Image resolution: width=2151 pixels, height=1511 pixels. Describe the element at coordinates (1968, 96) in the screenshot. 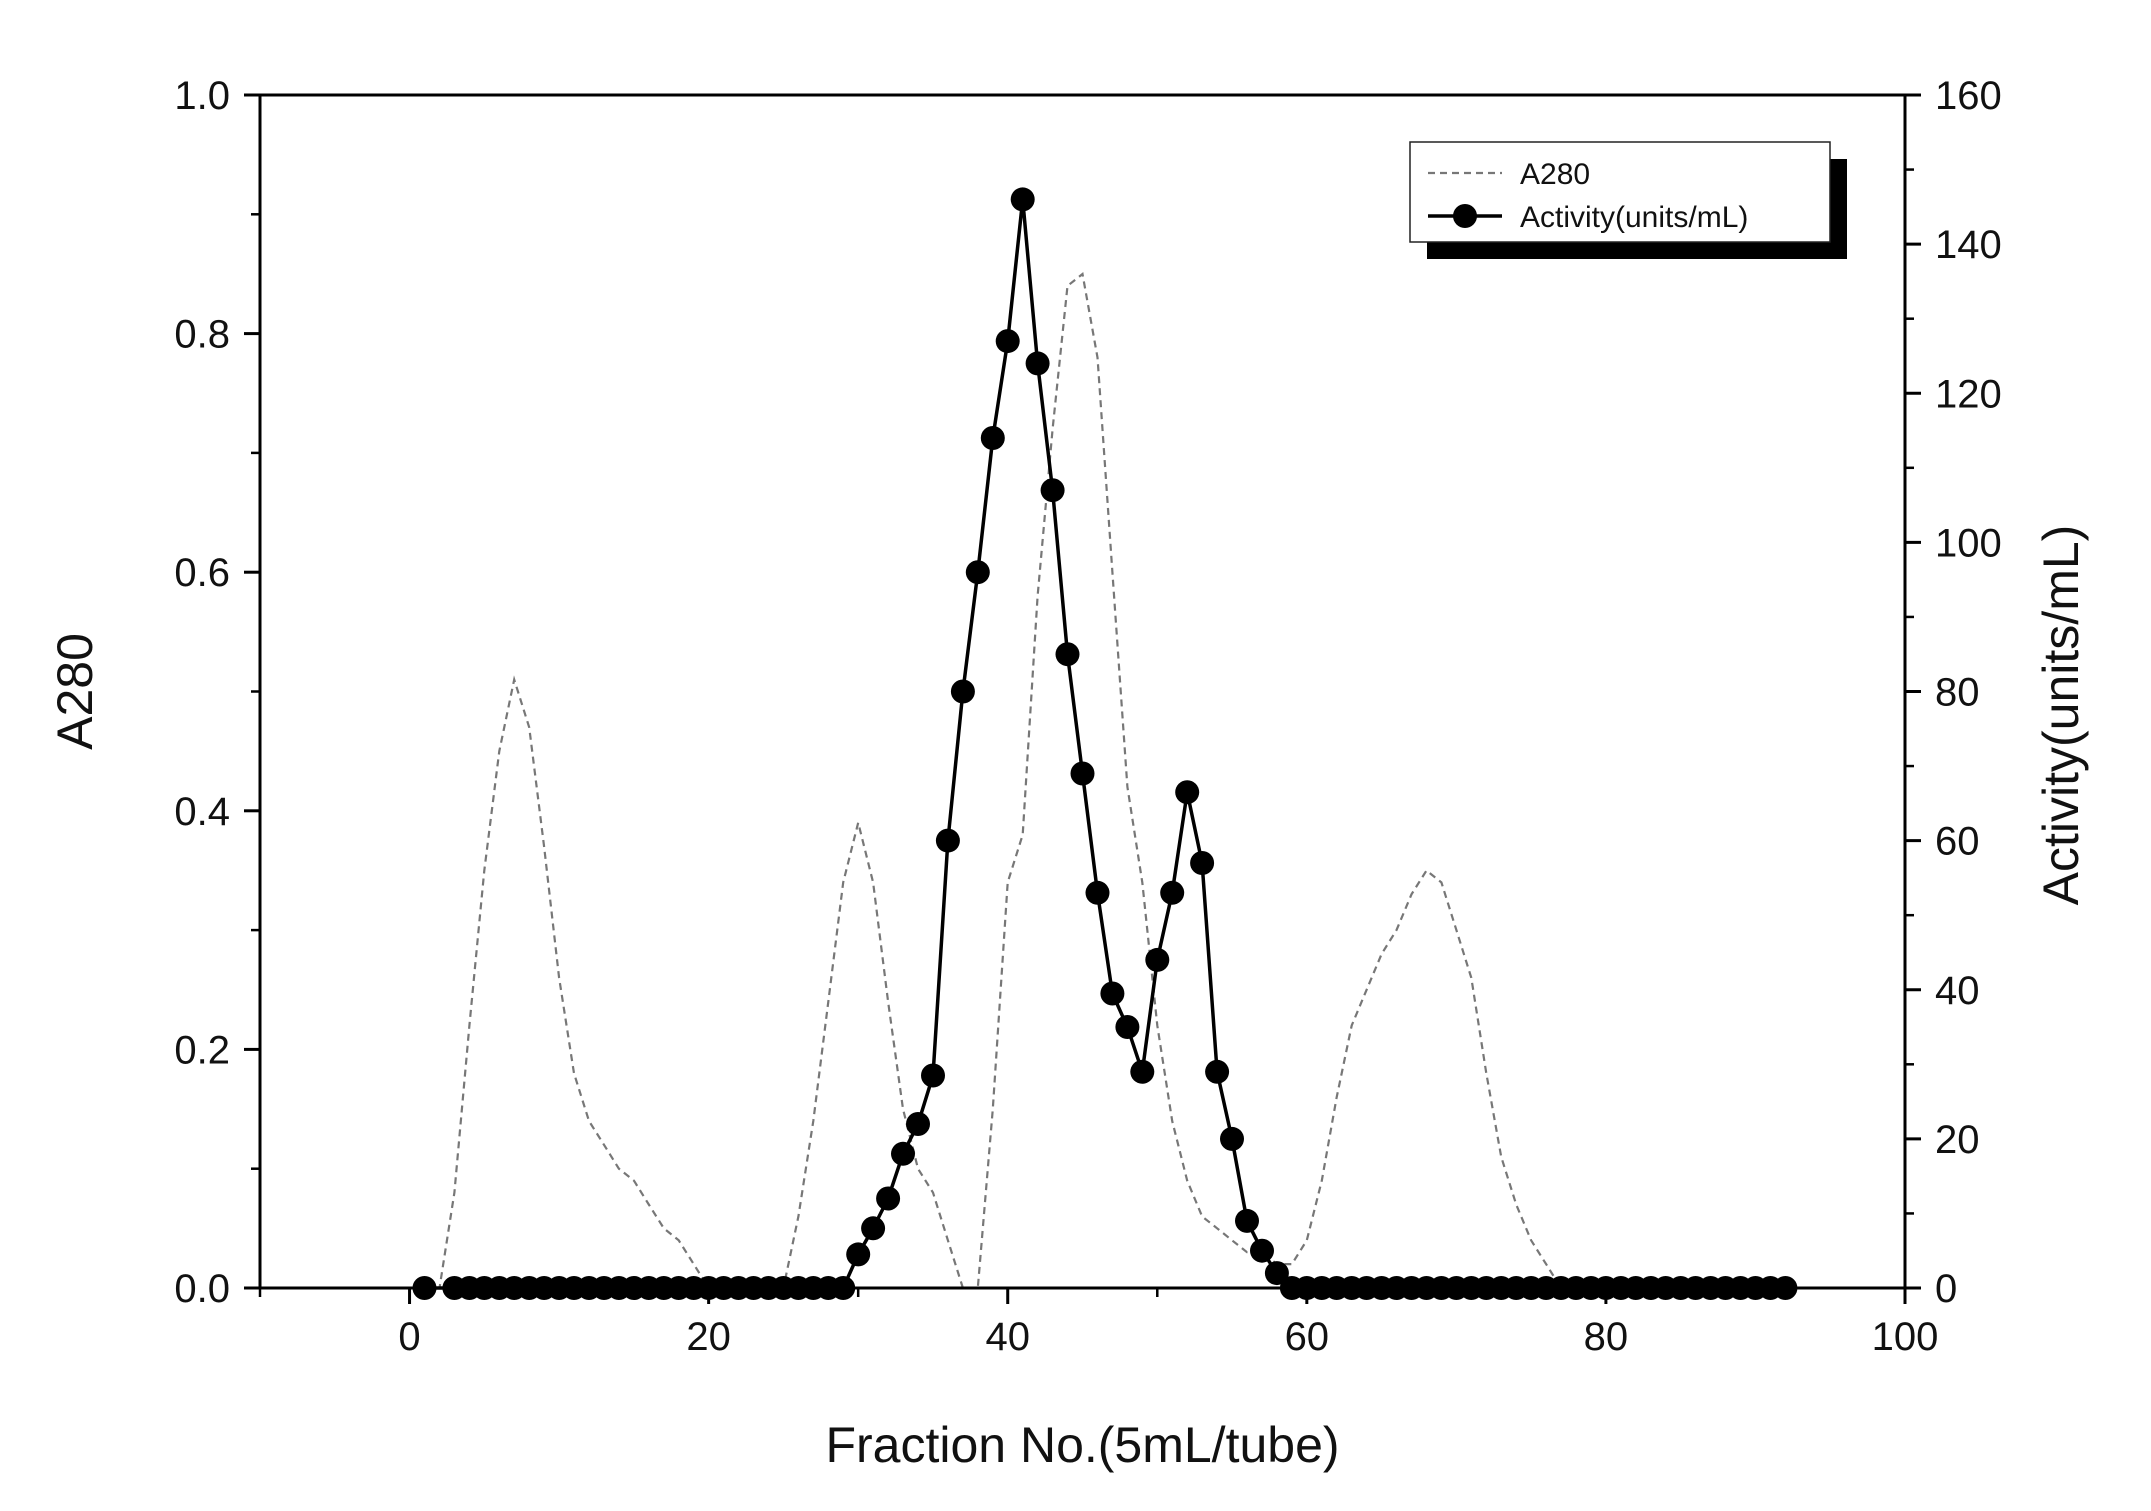

I see `right-y-tick-label: 160` at that location.